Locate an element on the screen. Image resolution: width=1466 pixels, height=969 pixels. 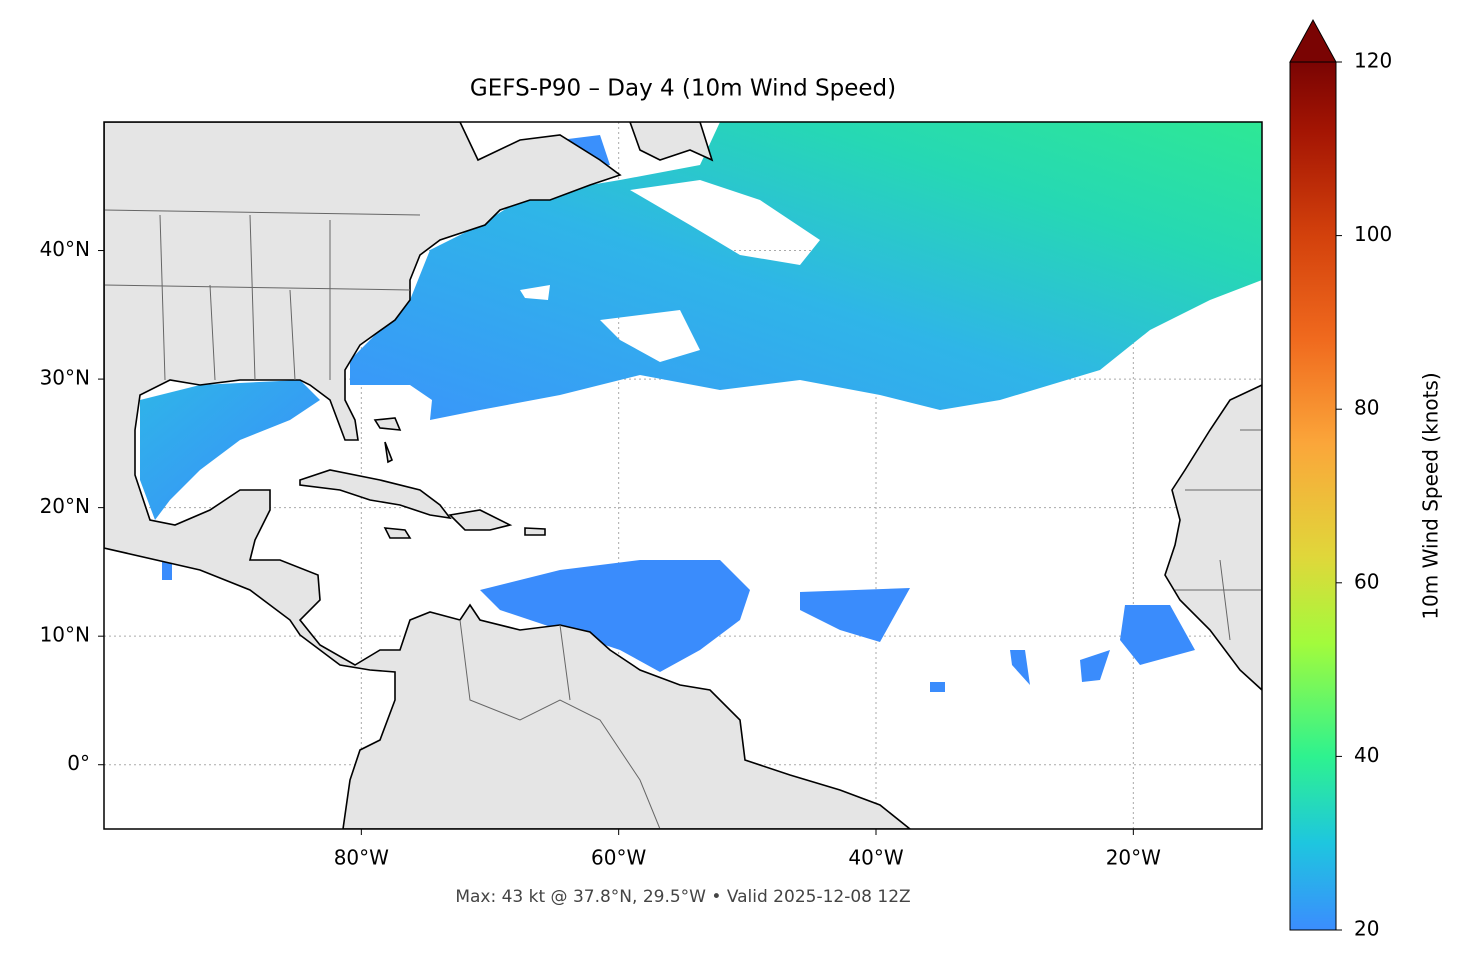
colorbar-tick-label: 60 is located at coordinates (1366, 581).